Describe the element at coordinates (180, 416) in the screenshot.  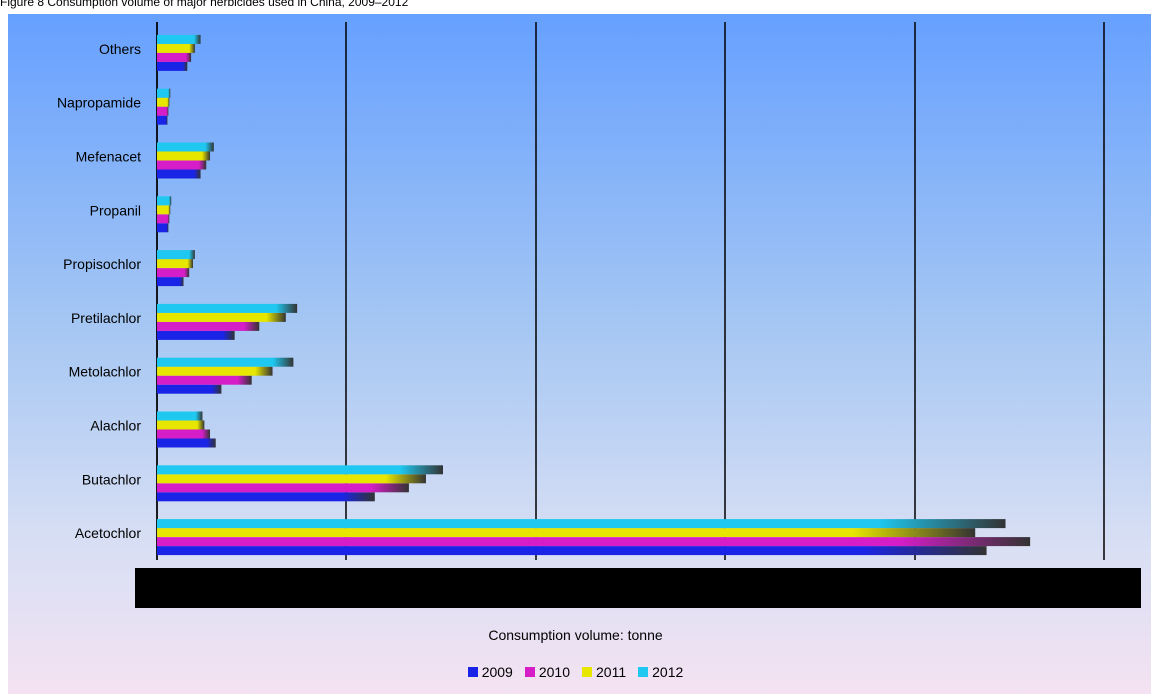
I see `bar-alachlor-2012` at that location.